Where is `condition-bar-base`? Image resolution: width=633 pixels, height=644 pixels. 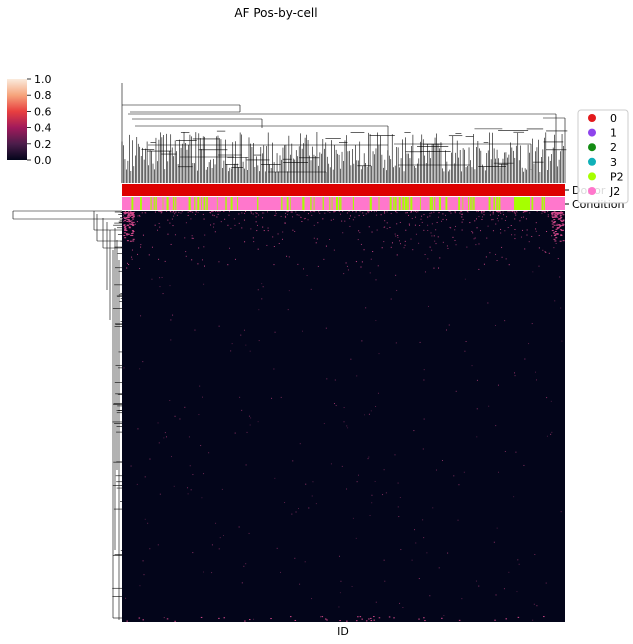
condition-bar-base is located at coordinates (343, 203).